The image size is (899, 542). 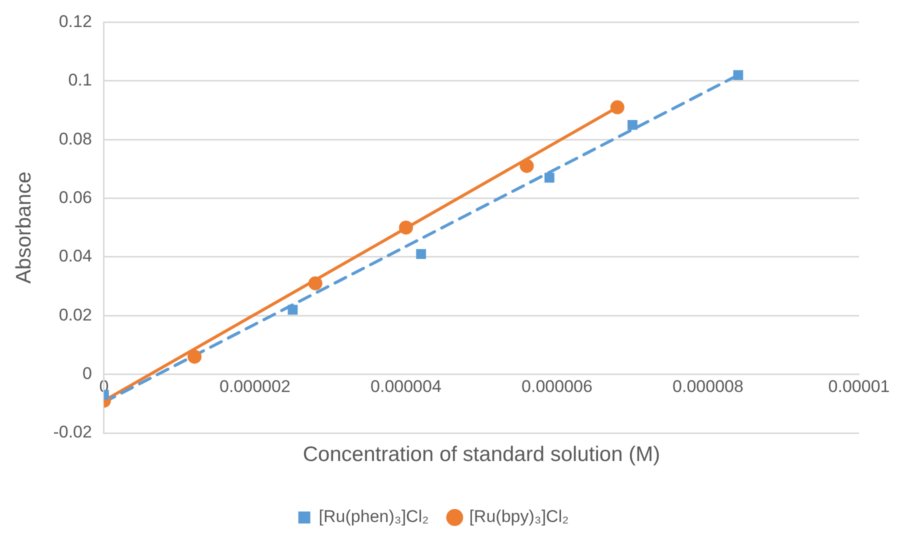 What do you see at coordinates (75, 256) in the screenshot?
I see `y-tick-label: 0.04` at bounding box center [75, 256].